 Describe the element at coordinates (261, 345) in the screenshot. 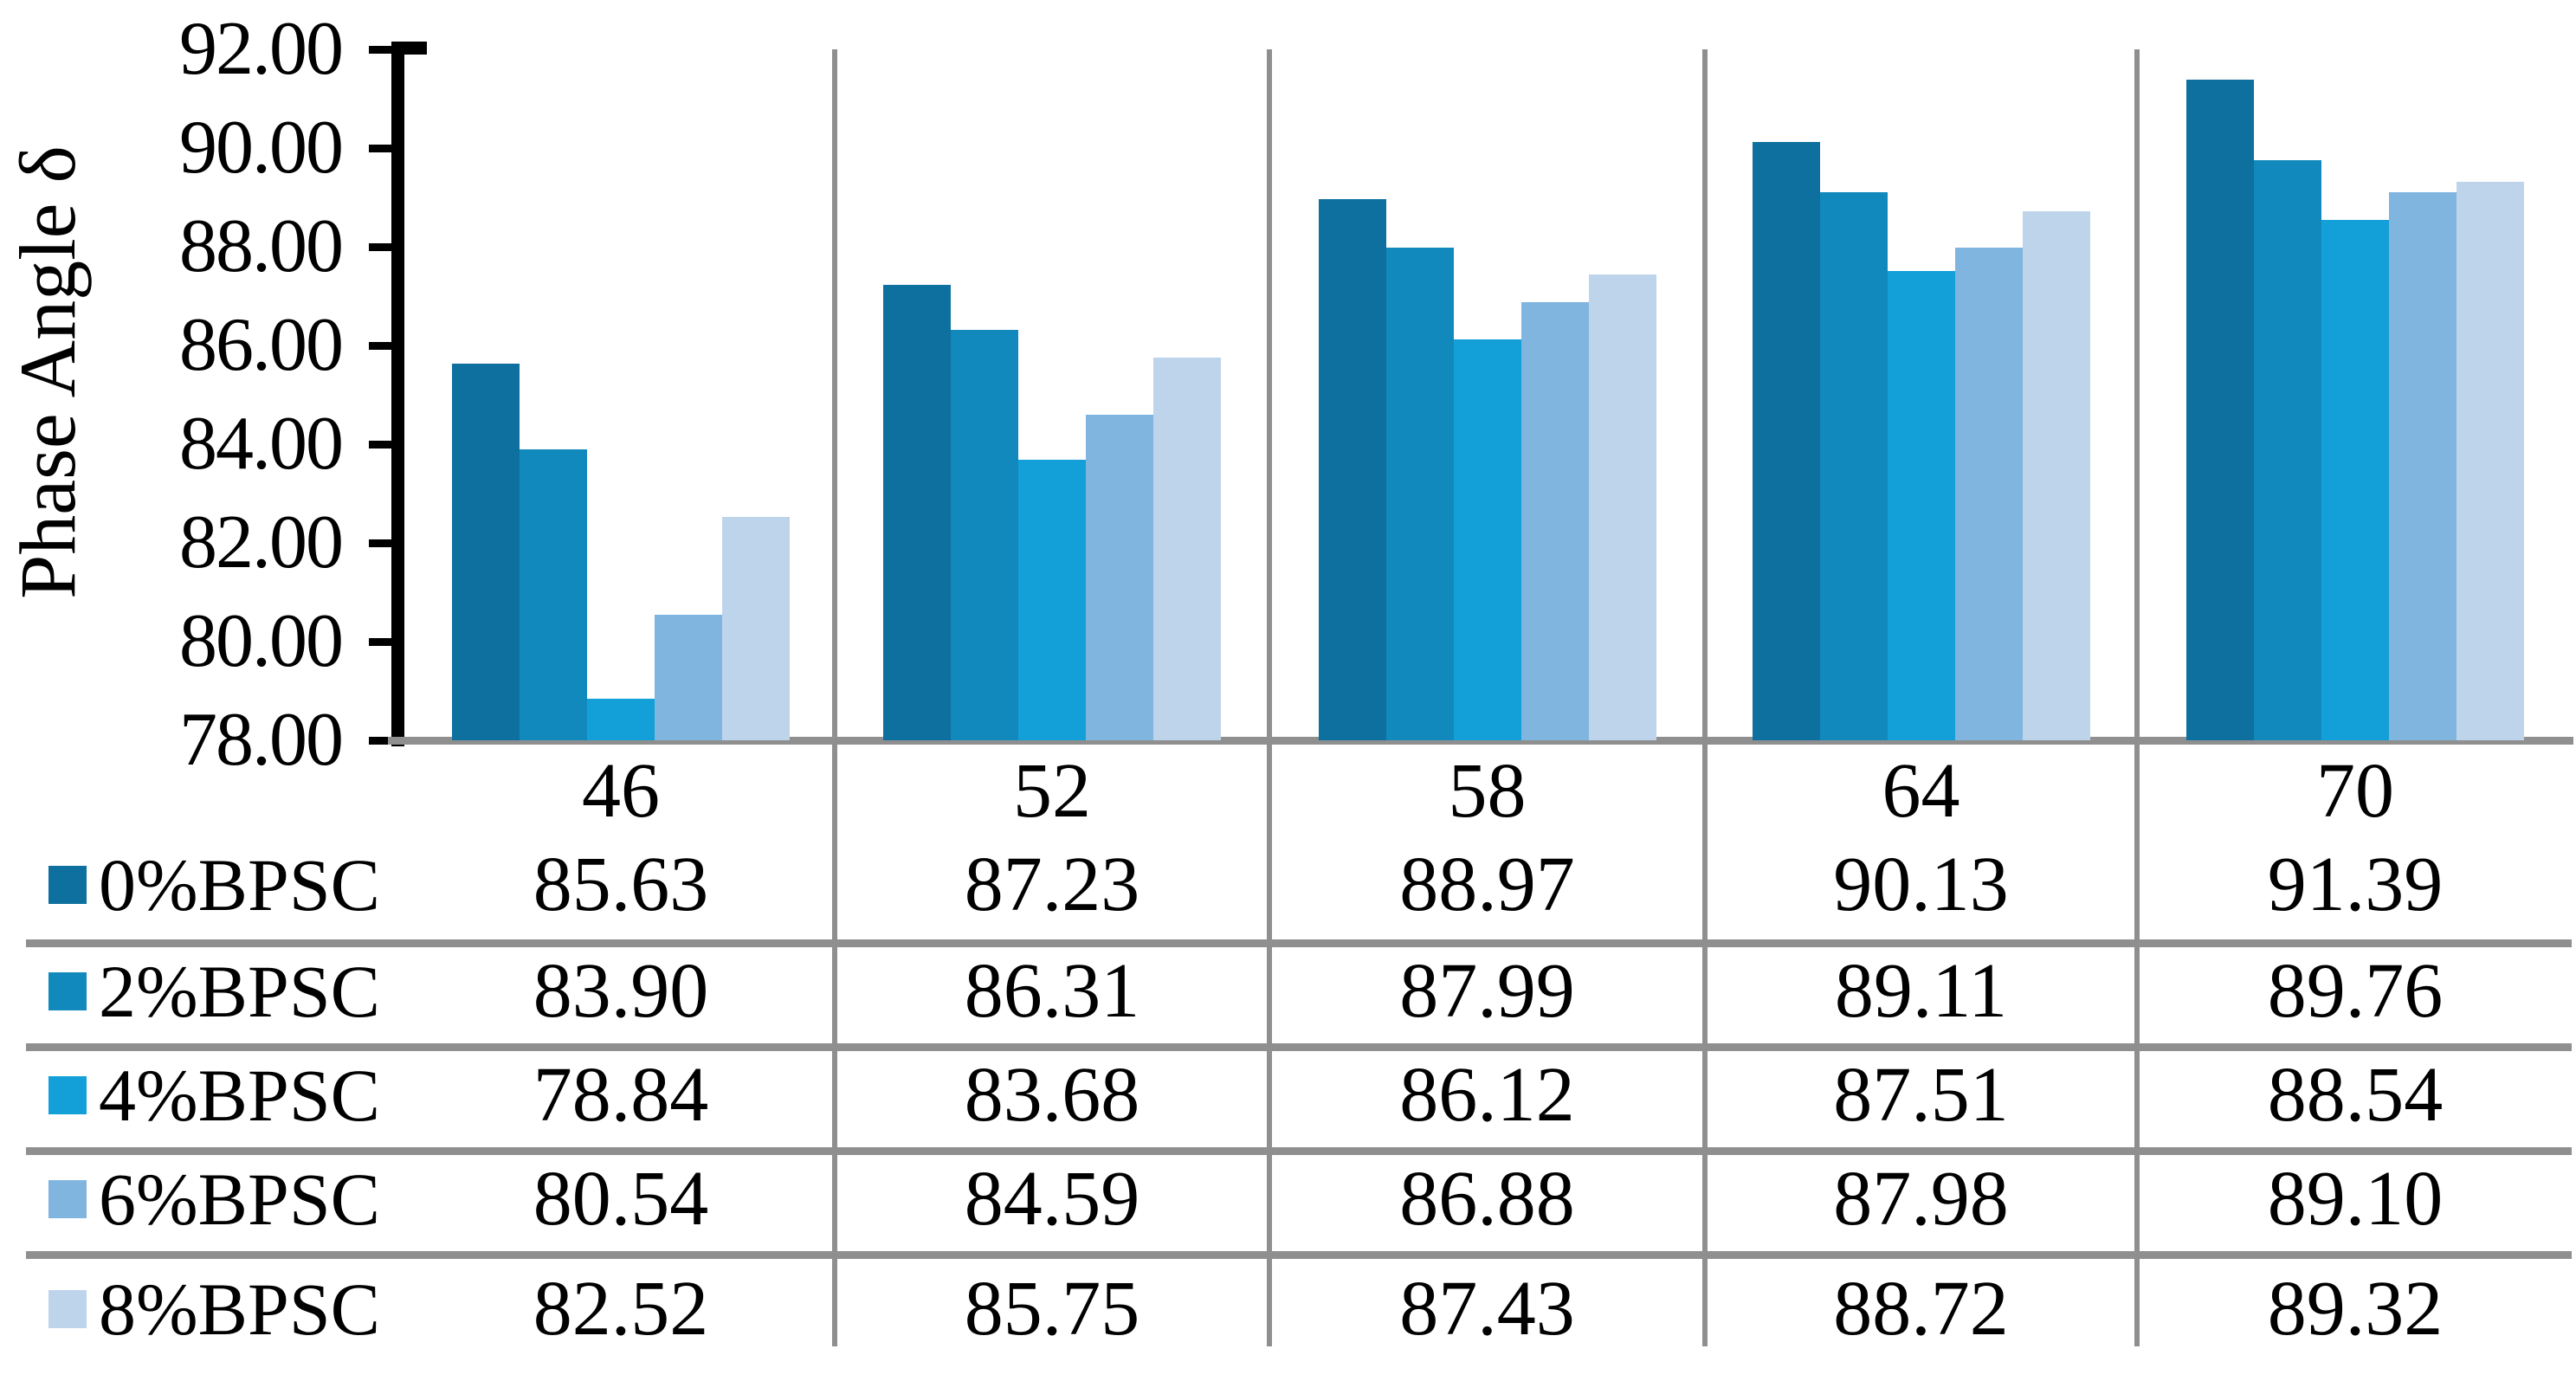

I see `y-axis-tick-label: 86.00` at that location.